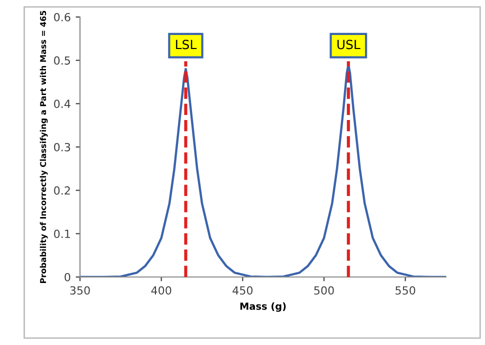 The width and height of the screenshot is (485, 345). What do you see at coordinates (186, 45) in the screenshot?
I see `ref-line-label: LSL` at bounding box center [186, 45].